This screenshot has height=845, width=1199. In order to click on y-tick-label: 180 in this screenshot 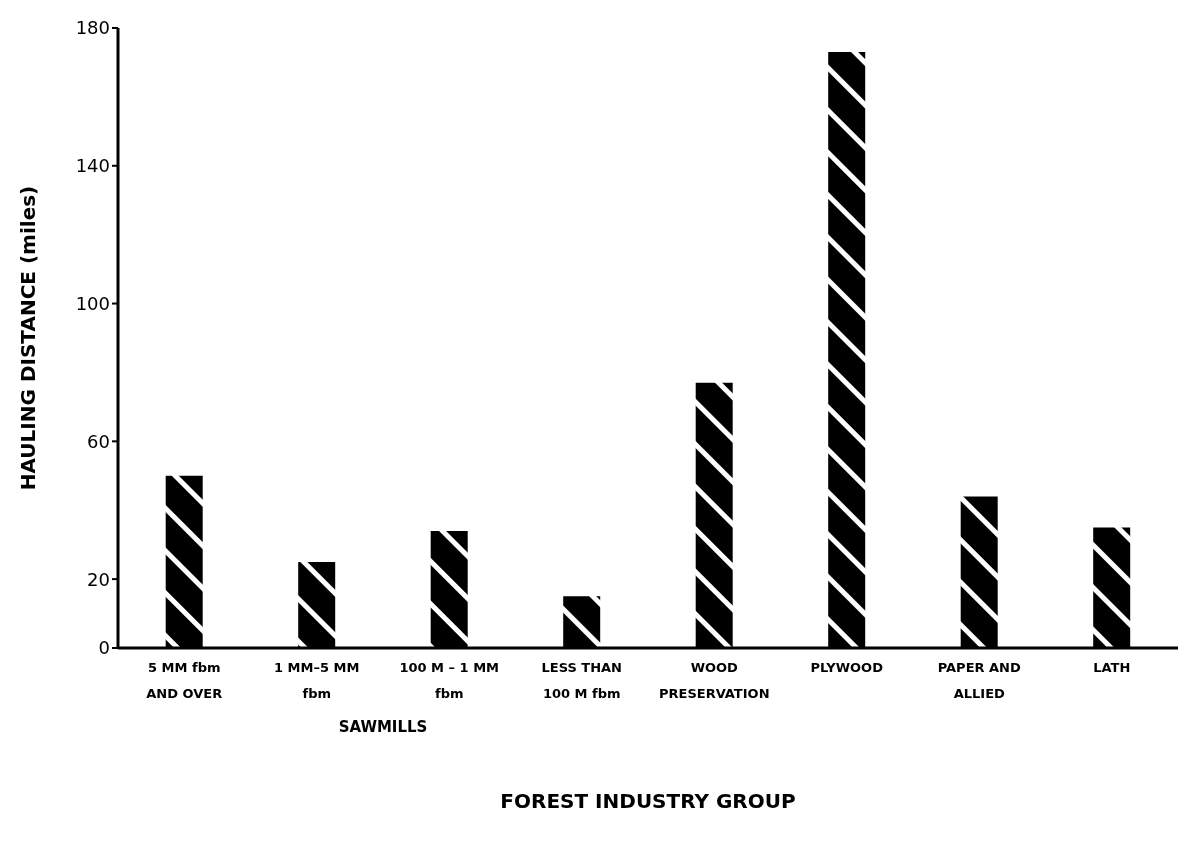, I will do `click(92, 28)`.